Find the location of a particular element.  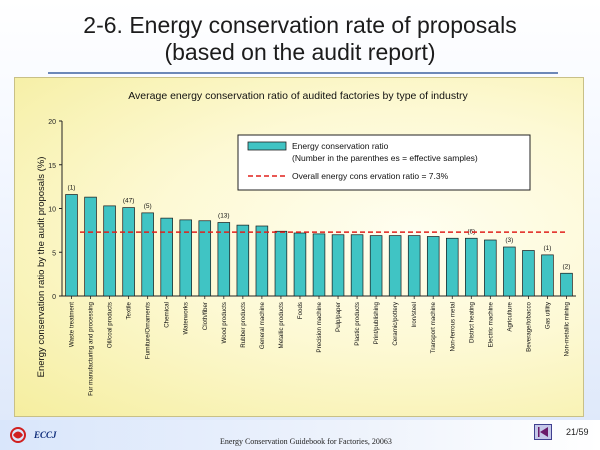

x-tick-label: Print/publishing is located at coordinates (376, 322).